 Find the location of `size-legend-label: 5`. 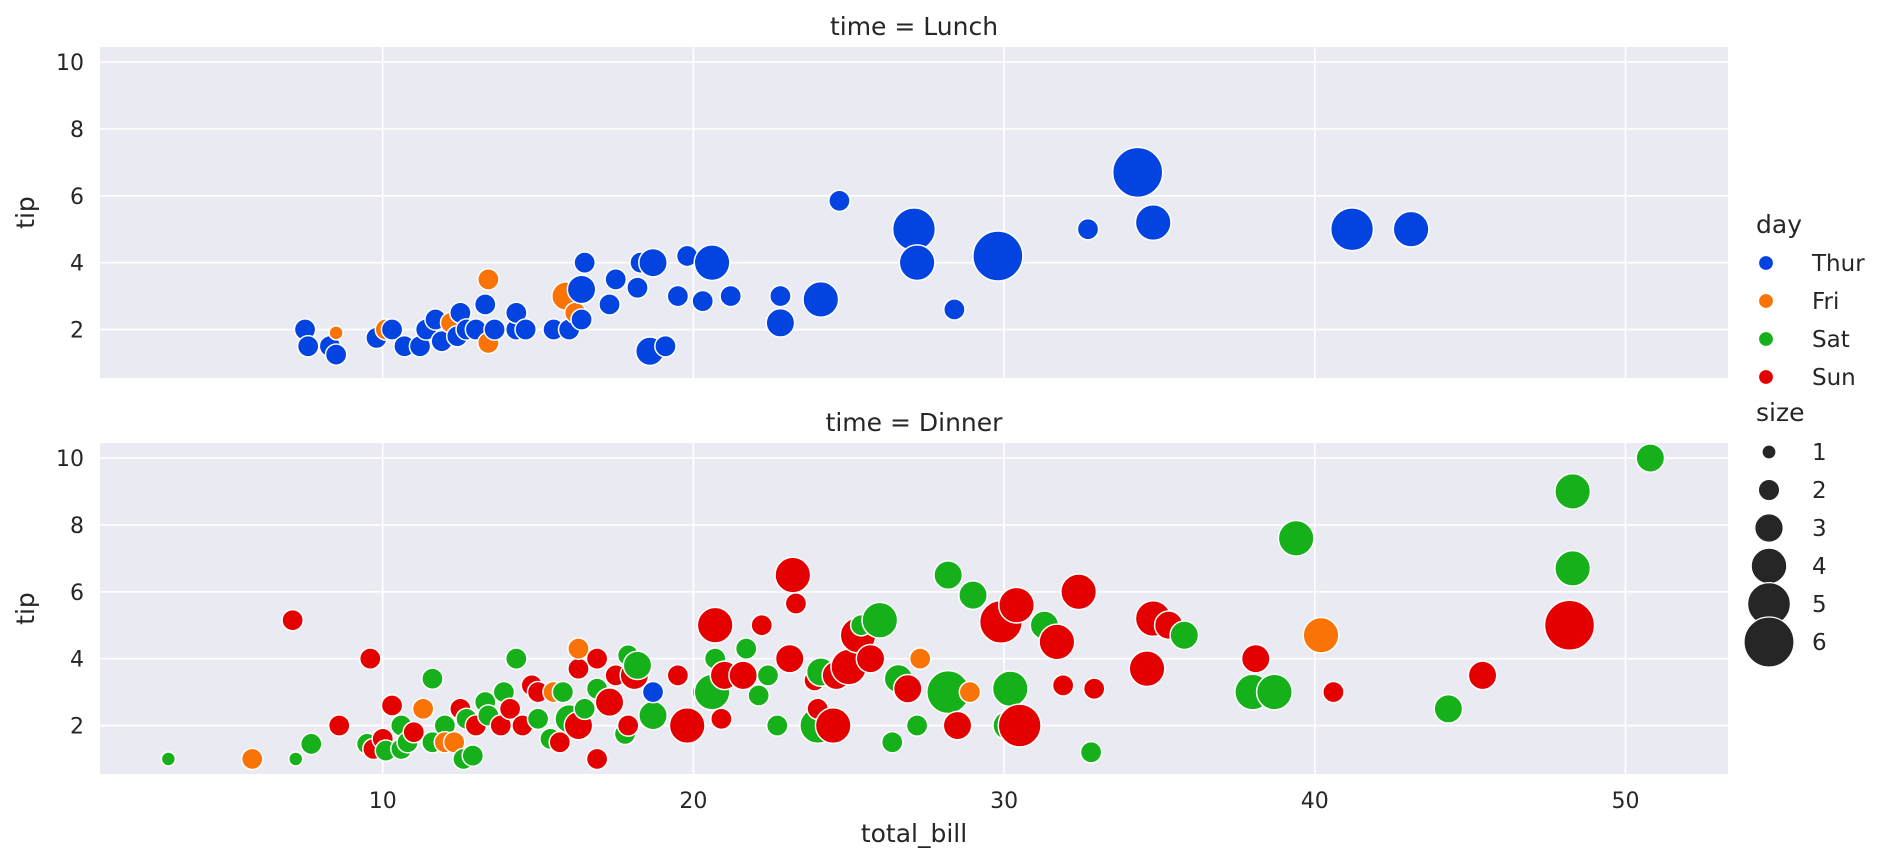

size-legend-label: 5 is located at coordinates (1819, 605).